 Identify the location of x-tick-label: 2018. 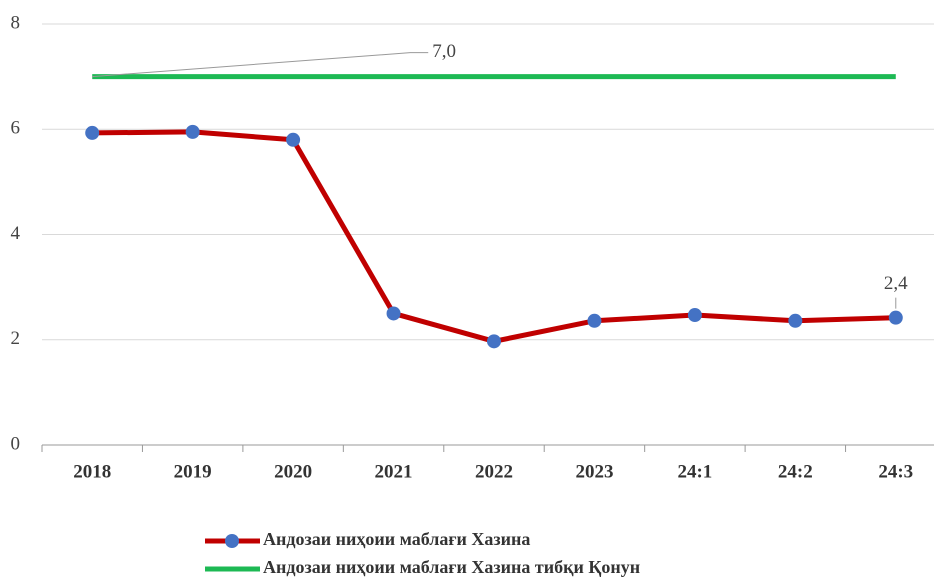
(92, 471).